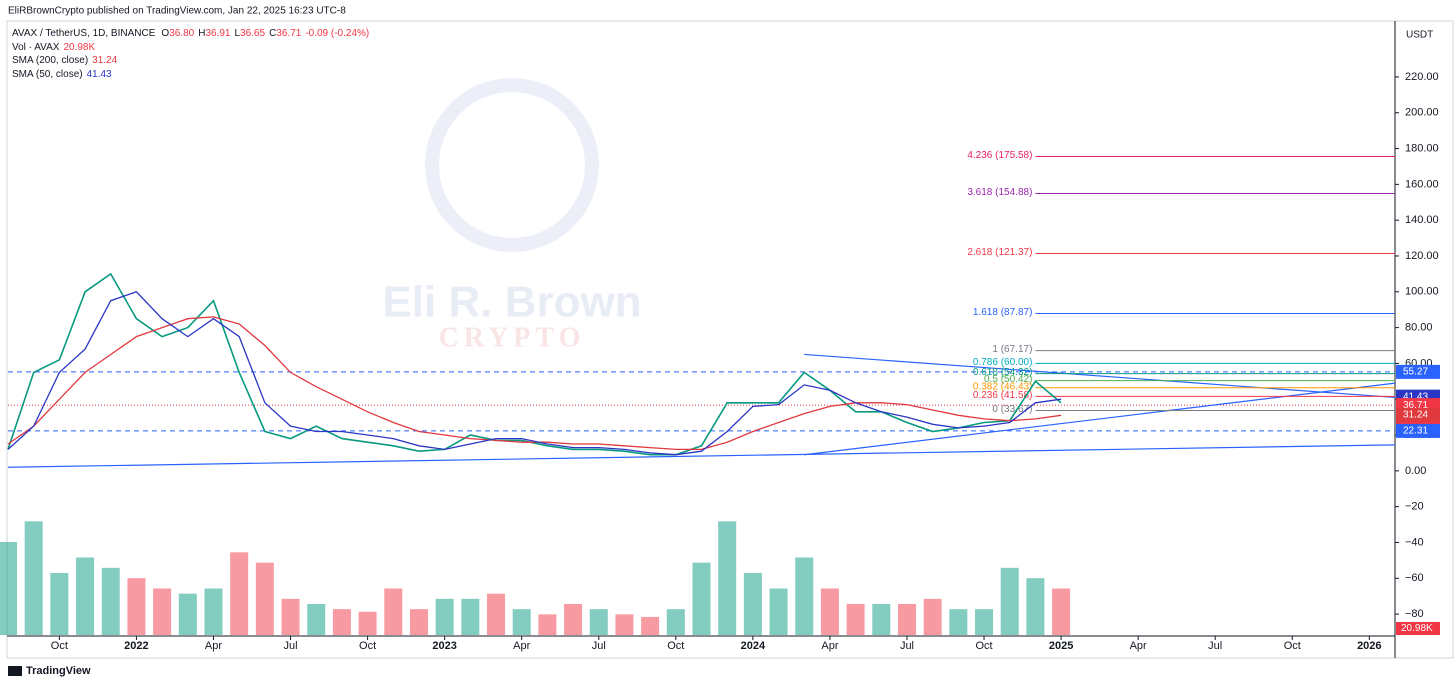  I want to click on y-tick-label: −40, so click(1414, 542).